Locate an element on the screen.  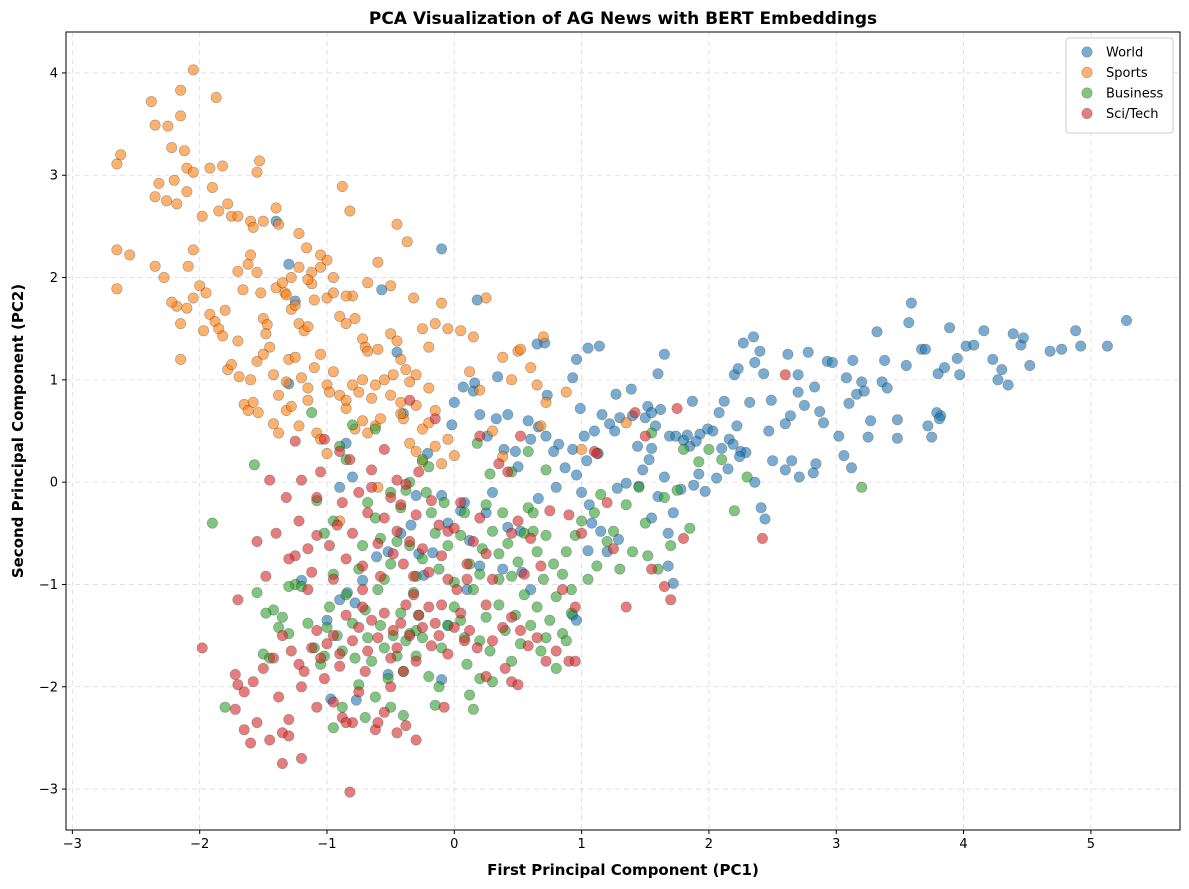
x-tick-label: 2 is located at coordinates (709, 844).